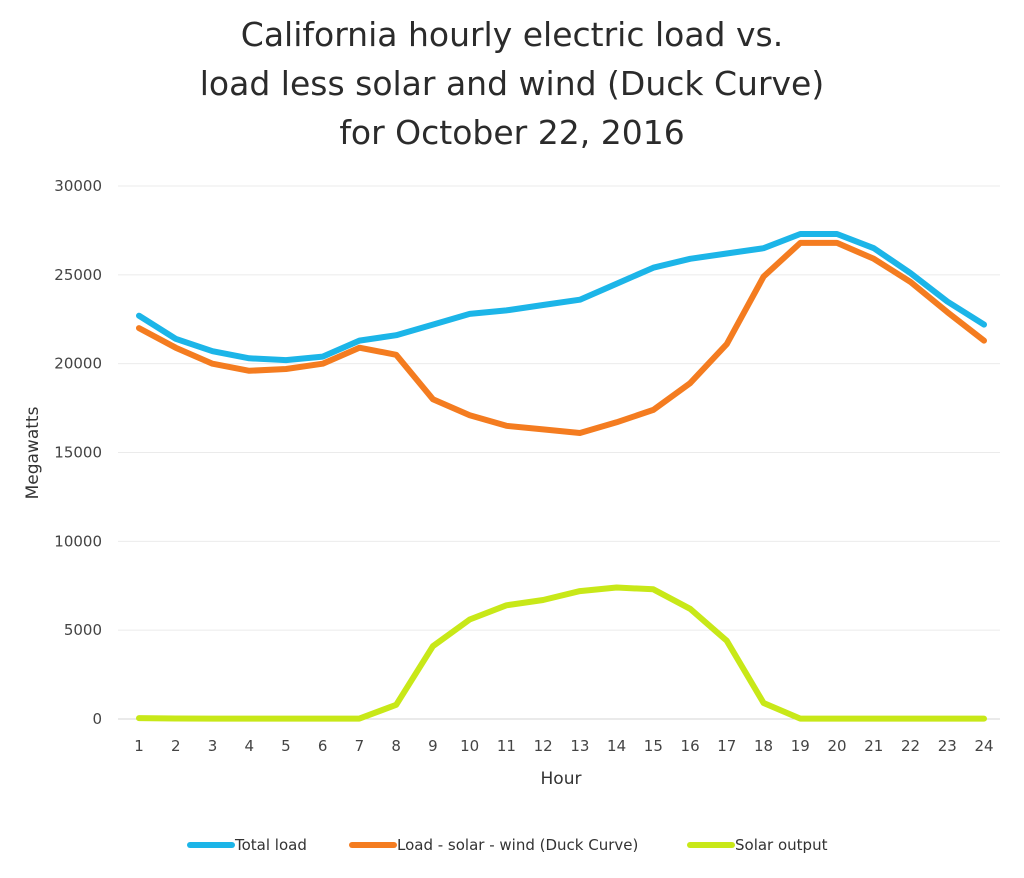 This screenshot has height=878, width=1024. What do you see at coordinates (139, 746) in the screenshot?
I see `x-tick-label: 1` at bounding box center [139, 746].